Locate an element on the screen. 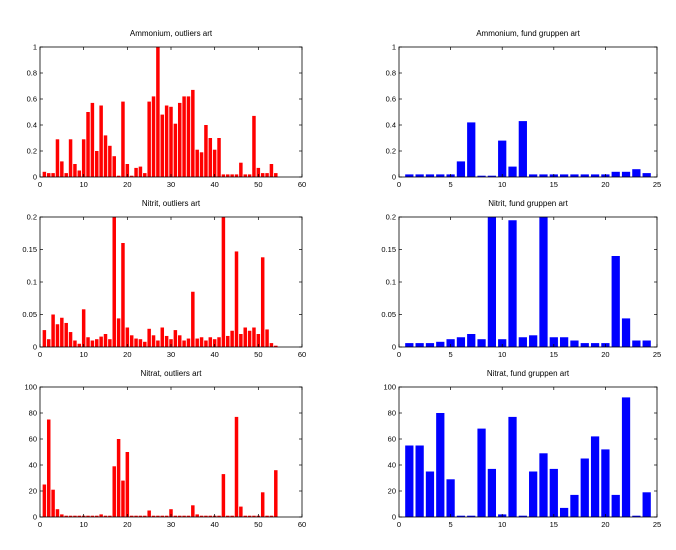 The image size is (676, 550). y-tick-label: 80 is located at coordinates (33, 413).